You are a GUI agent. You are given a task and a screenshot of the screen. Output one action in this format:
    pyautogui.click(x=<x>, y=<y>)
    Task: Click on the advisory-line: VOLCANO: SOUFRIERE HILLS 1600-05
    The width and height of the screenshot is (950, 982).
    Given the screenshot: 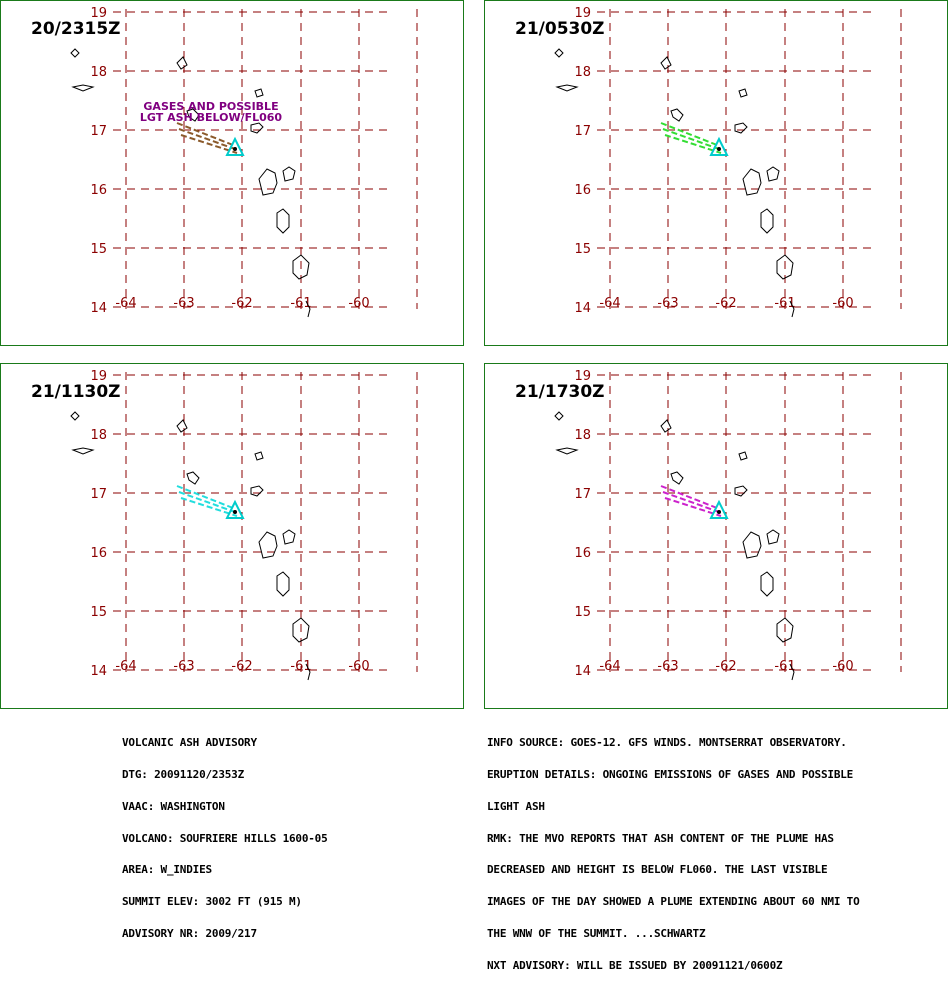 What is the action you would take?
    pyautogui.click(x=225, y=838)
    